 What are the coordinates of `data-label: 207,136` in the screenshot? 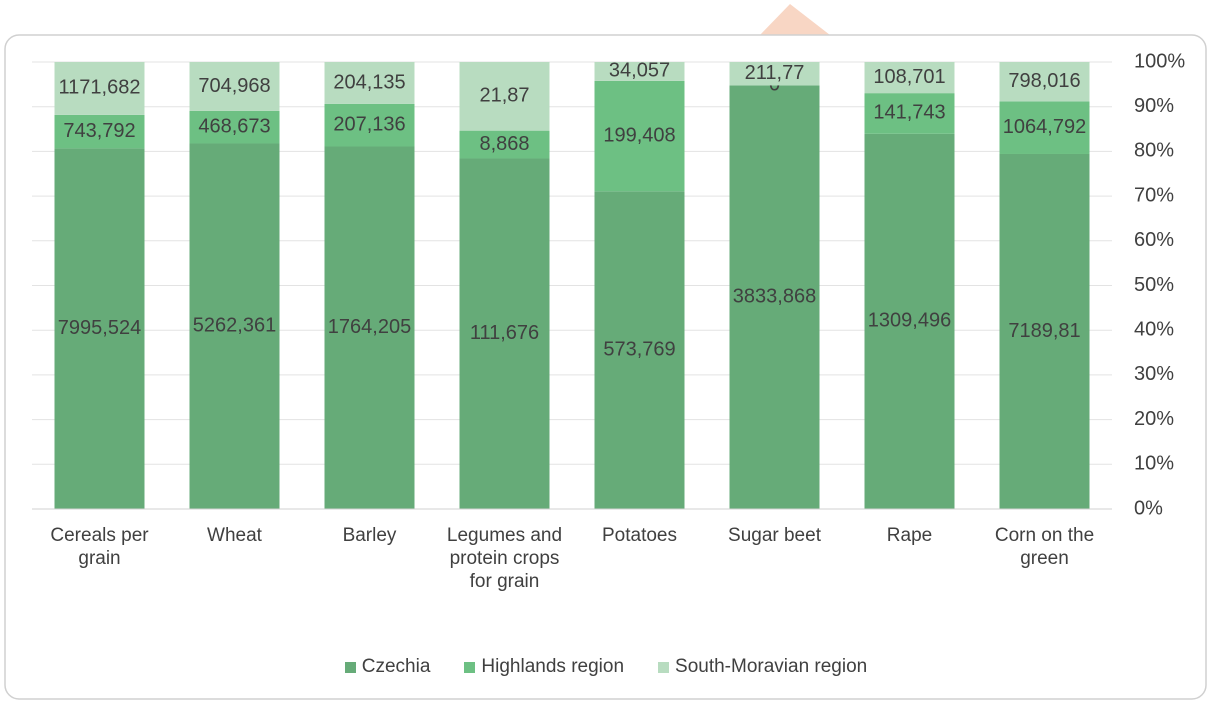 It's located at (369, 125).